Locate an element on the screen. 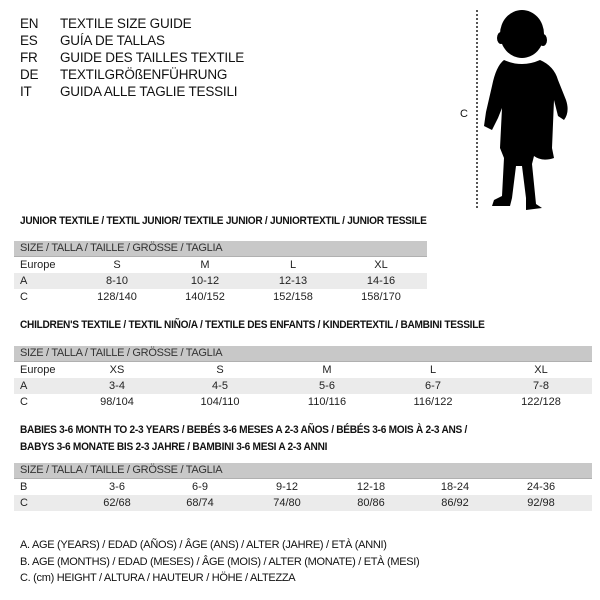 The height and width of the screenshot is (600, 600). row-label: B is located at coordinates (24, 487).